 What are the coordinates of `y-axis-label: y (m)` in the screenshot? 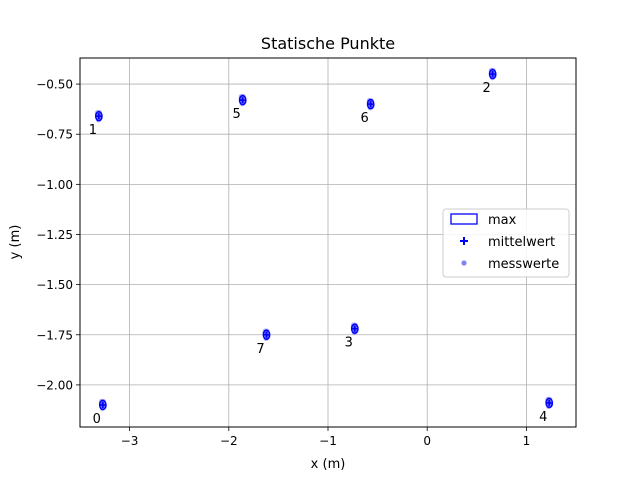 It's located at (15, 242).